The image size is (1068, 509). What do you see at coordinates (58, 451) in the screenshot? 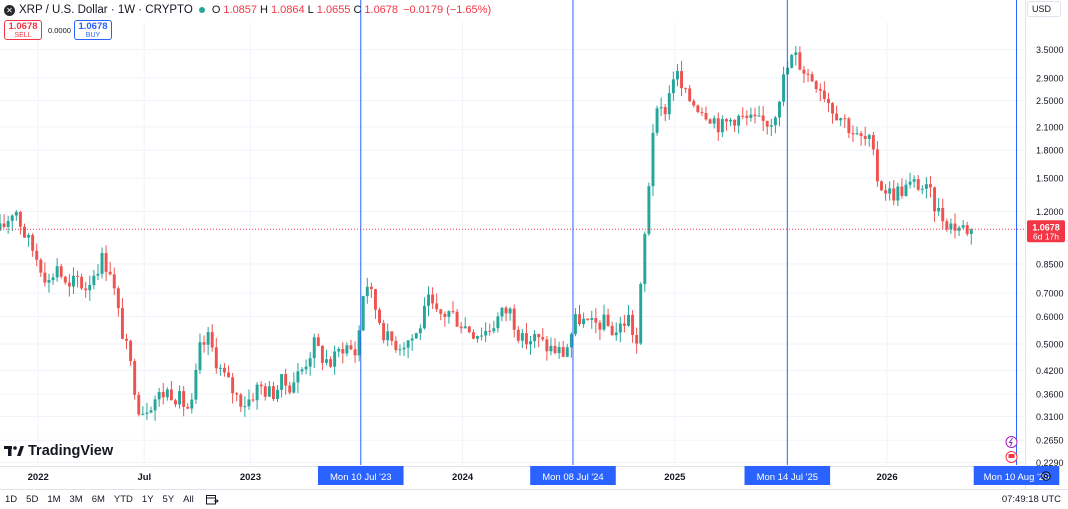
I see `tradingview-logo: TradingView` at bounding box center [58, 451].